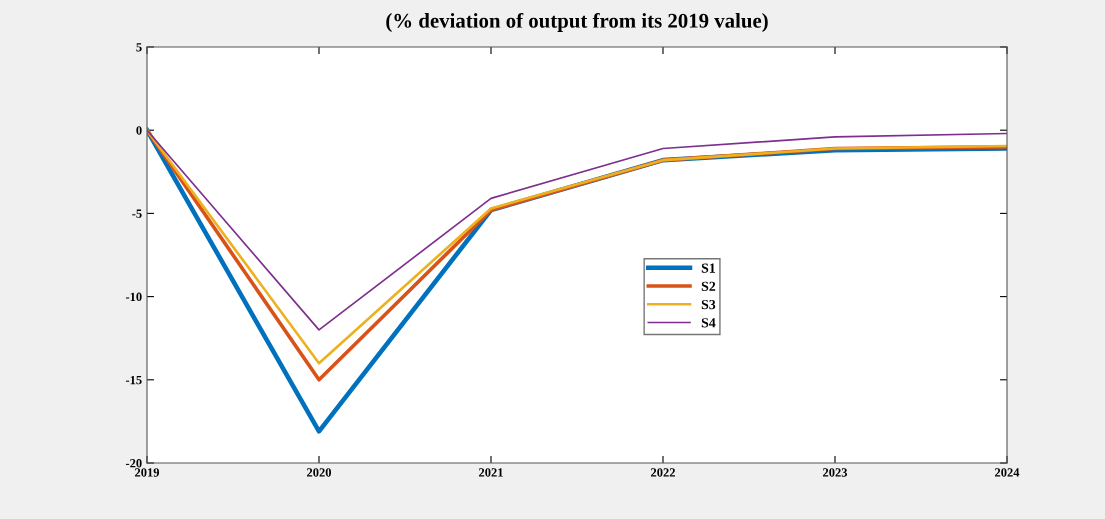 This screenshot has width=1105, height=519. Describe the element at coordinates (708, 304) in the screenshot. I see `legend-label: S3` at that location.